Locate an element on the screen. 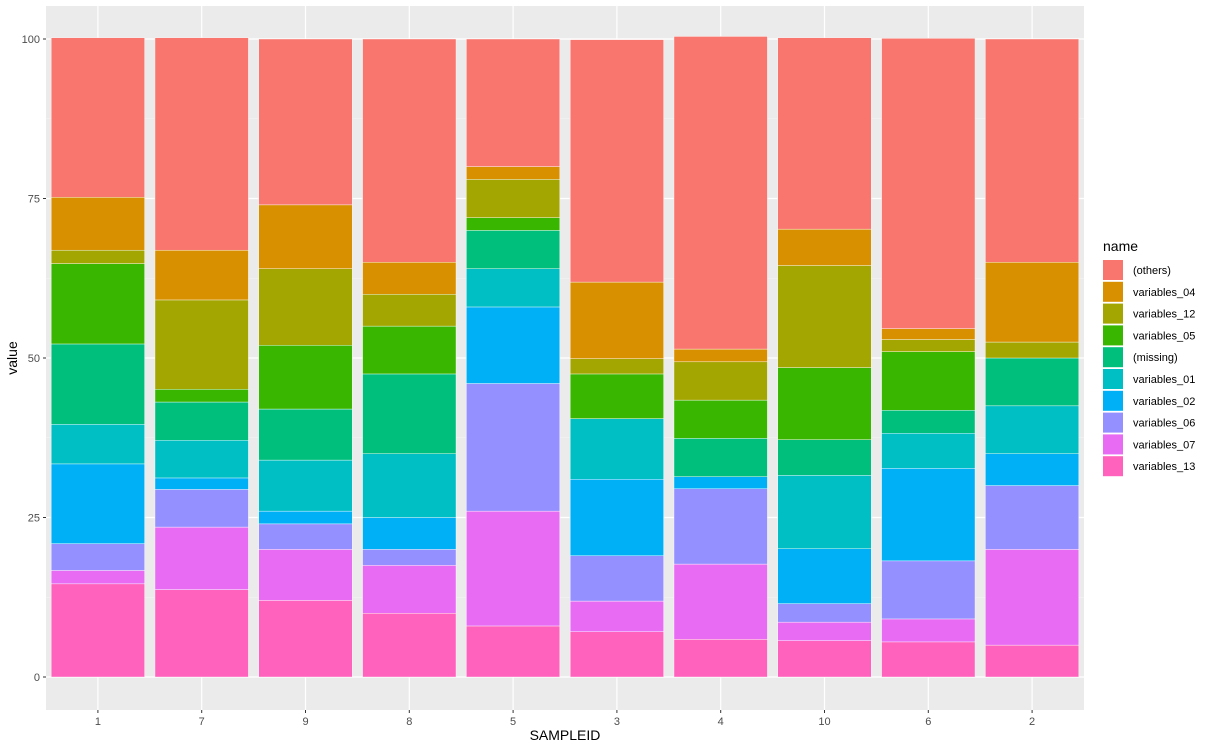 This screenshot has height=749, width=1209. x-tick-label: 9 is located at coordinates (305, 722).